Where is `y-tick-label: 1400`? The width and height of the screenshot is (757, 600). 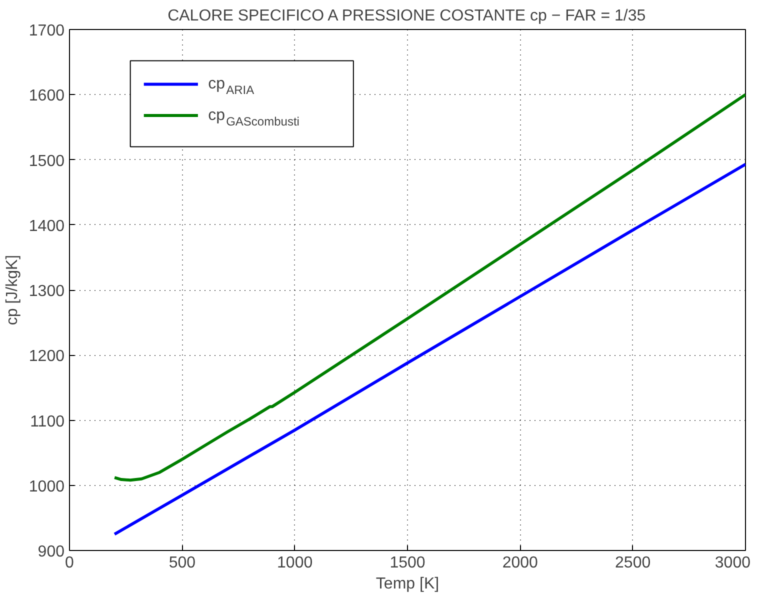 y-tick-label: 1400 is located at coordinates (46, 226).